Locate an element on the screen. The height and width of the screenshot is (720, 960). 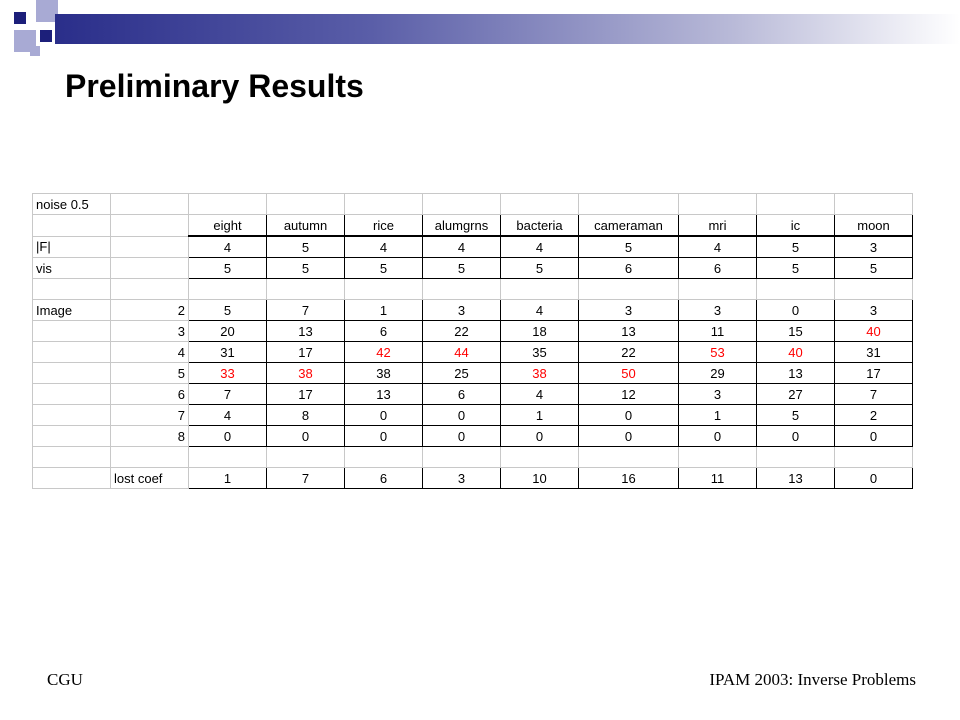
deco-square-light is located at coordinates (47, 11).